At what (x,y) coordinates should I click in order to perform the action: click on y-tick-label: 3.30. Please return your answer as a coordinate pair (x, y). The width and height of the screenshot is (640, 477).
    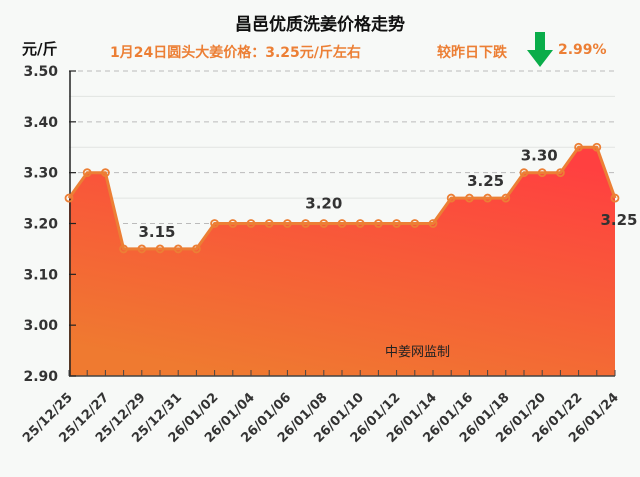
    Looking at the image, I should click on (40, 174).